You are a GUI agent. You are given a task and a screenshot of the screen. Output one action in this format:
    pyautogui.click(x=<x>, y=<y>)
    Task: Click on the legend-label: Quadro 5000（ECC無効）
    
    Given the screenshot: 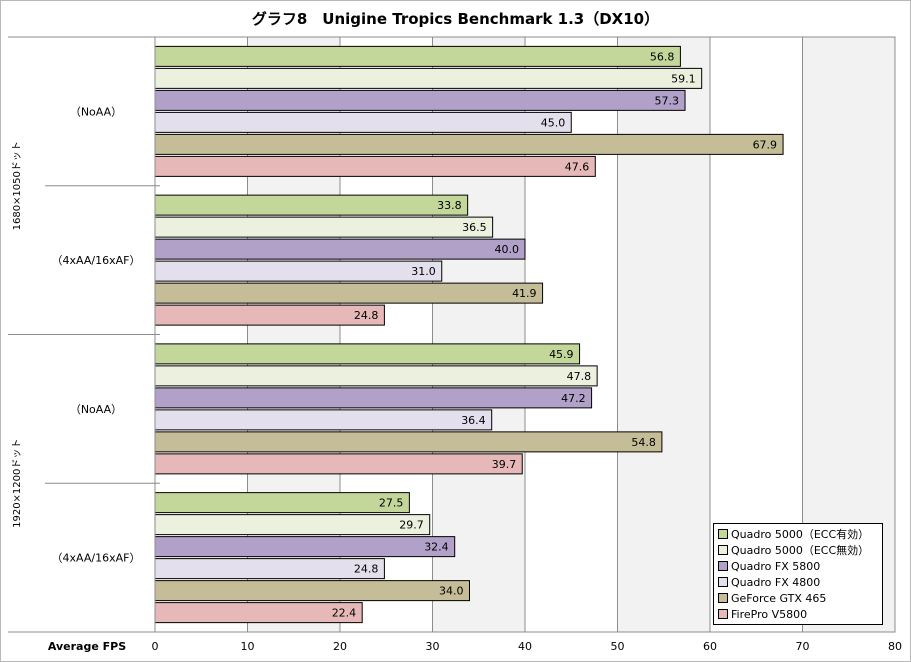 What is the action you would take?
    pyautogui.click(x=800, y=550)
    